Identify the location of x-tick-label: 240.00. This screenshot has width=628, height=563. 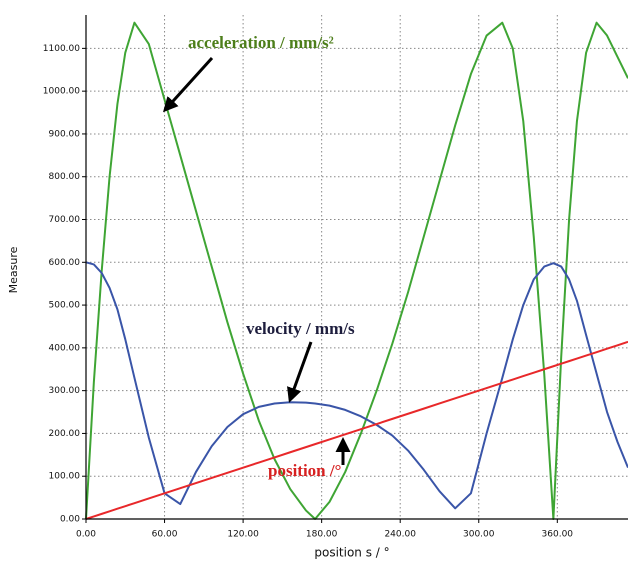
(400, 535).